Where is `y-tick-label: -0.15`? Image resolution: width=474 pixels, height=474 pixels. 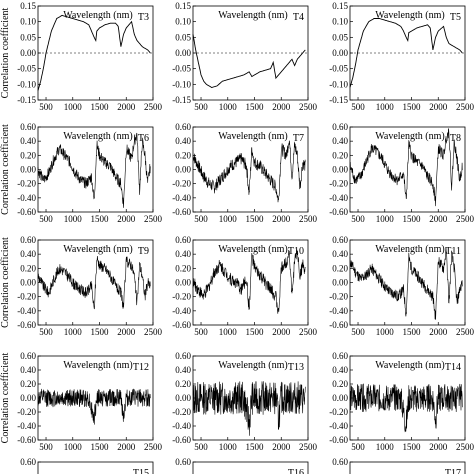
y-tick-label: -0.15 is located at coordinates (26, 100).